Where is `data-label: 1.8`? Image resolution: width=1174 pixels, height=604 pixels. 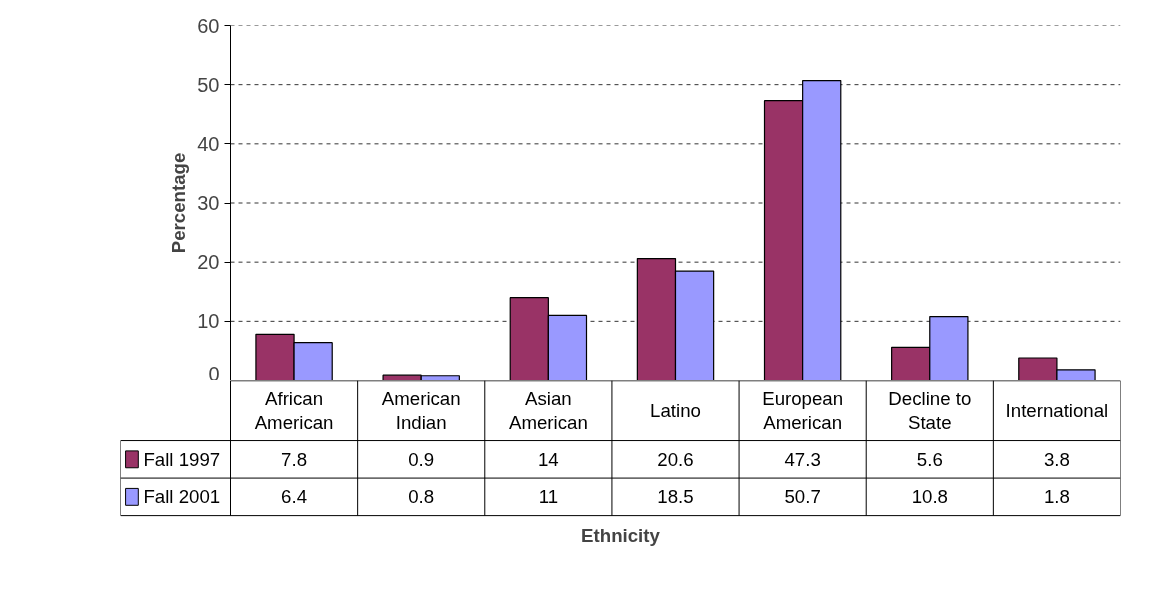 data-label: 1.8 is located at coordinates (1056, 497).